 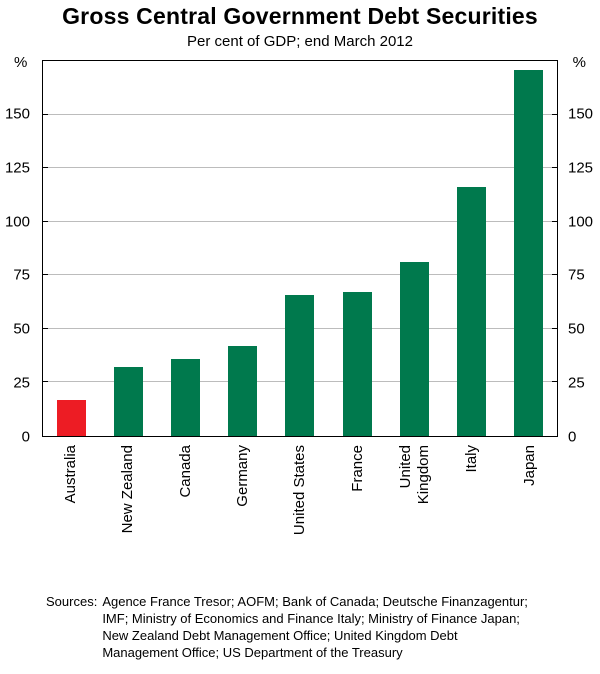 What do you see at coordinates (185, 471) in the screenshot?
I see `x-label-line: Canada` at bounding box center [185, 471].